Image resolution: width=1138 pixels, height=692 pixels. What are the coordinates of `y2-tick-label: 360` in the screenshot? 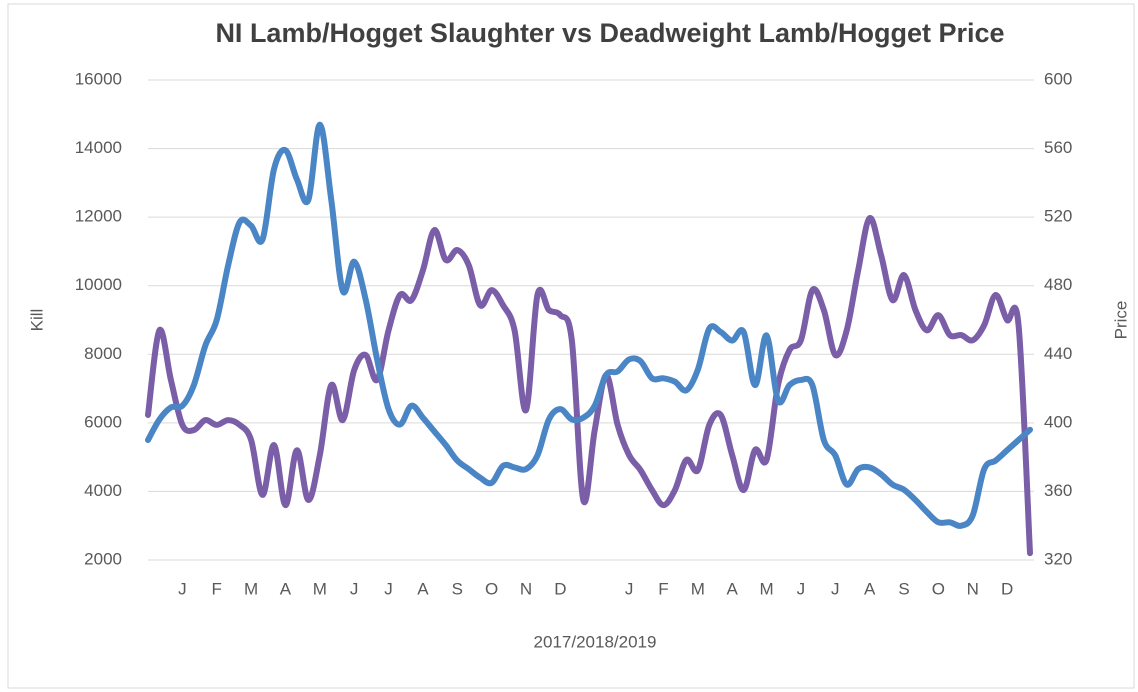 It's located at (1058, 490).